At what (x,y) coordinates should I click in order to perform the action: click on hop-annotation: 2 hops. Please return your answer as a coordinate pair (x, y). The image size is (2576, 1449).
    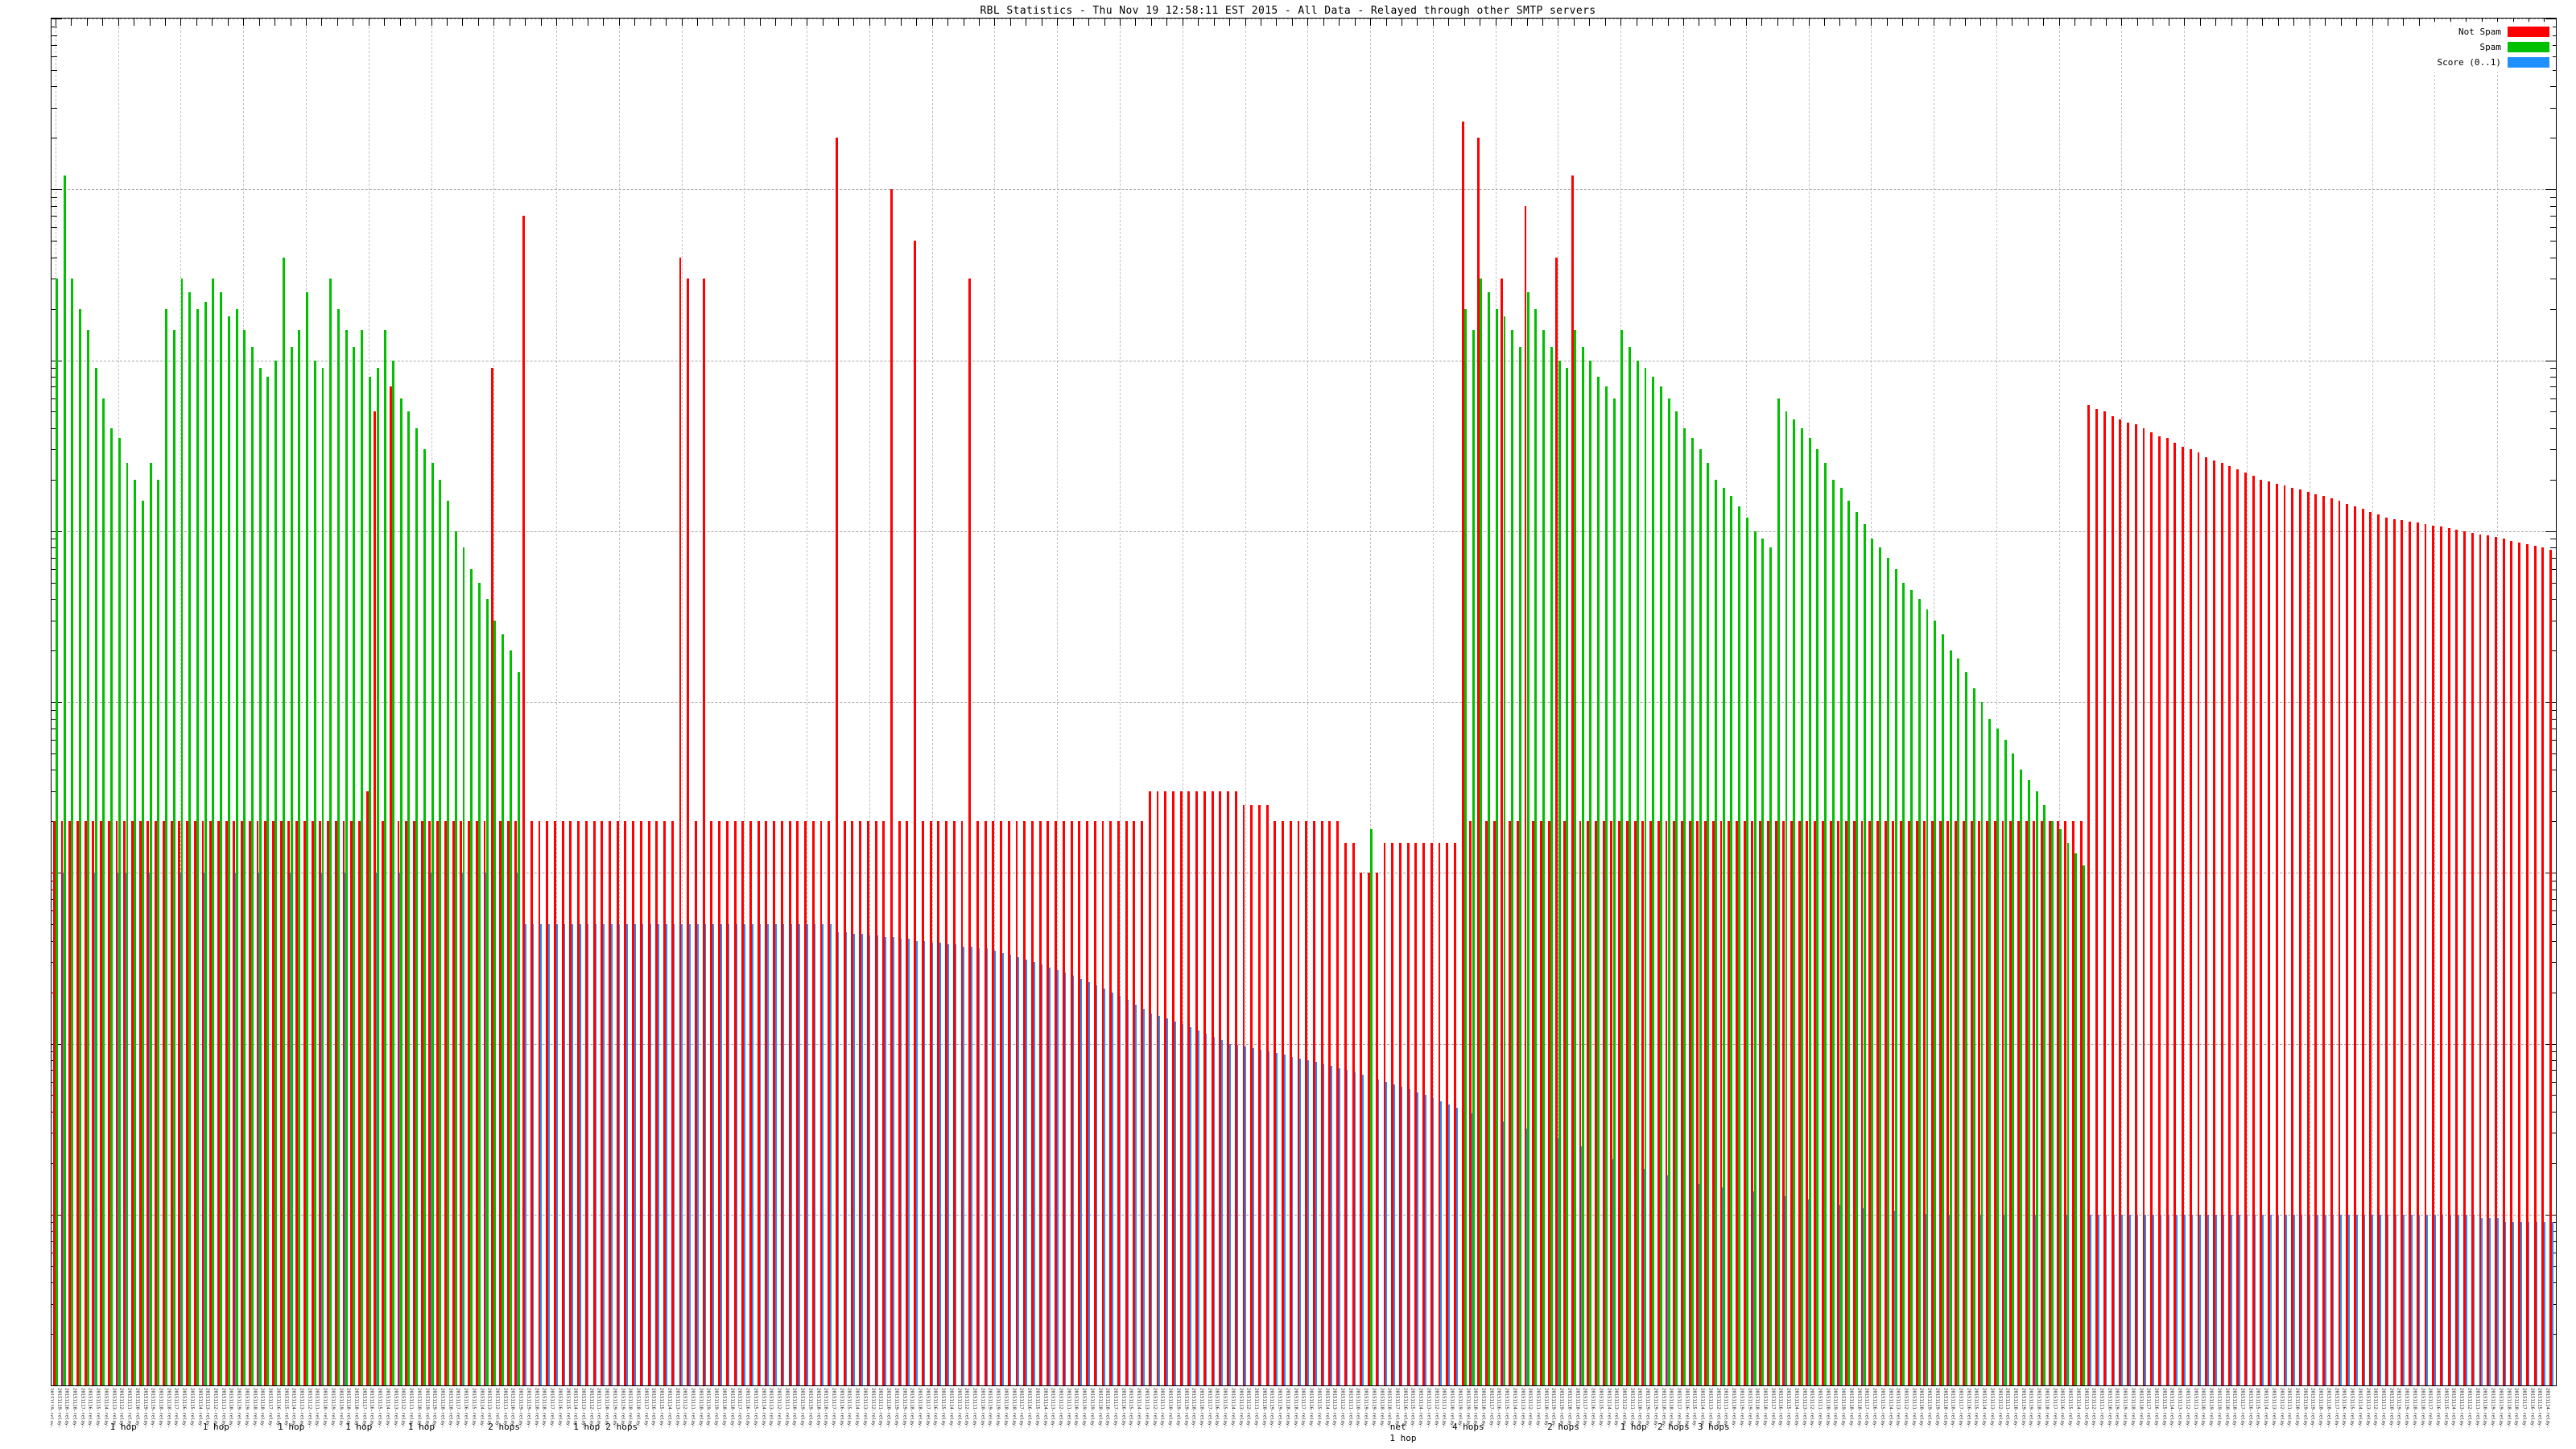
    Looking at the image, I should click on (1673, 1427).